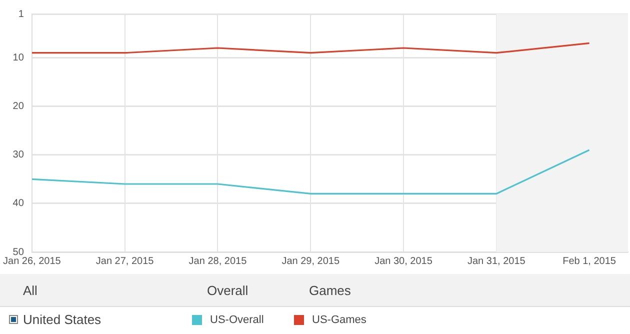 This screenshot has height=334, width=630. What do you see at coordinates (18, 204) in the screenshot?
I see `y-tick-label: 40` at bounding box center [18, 204].